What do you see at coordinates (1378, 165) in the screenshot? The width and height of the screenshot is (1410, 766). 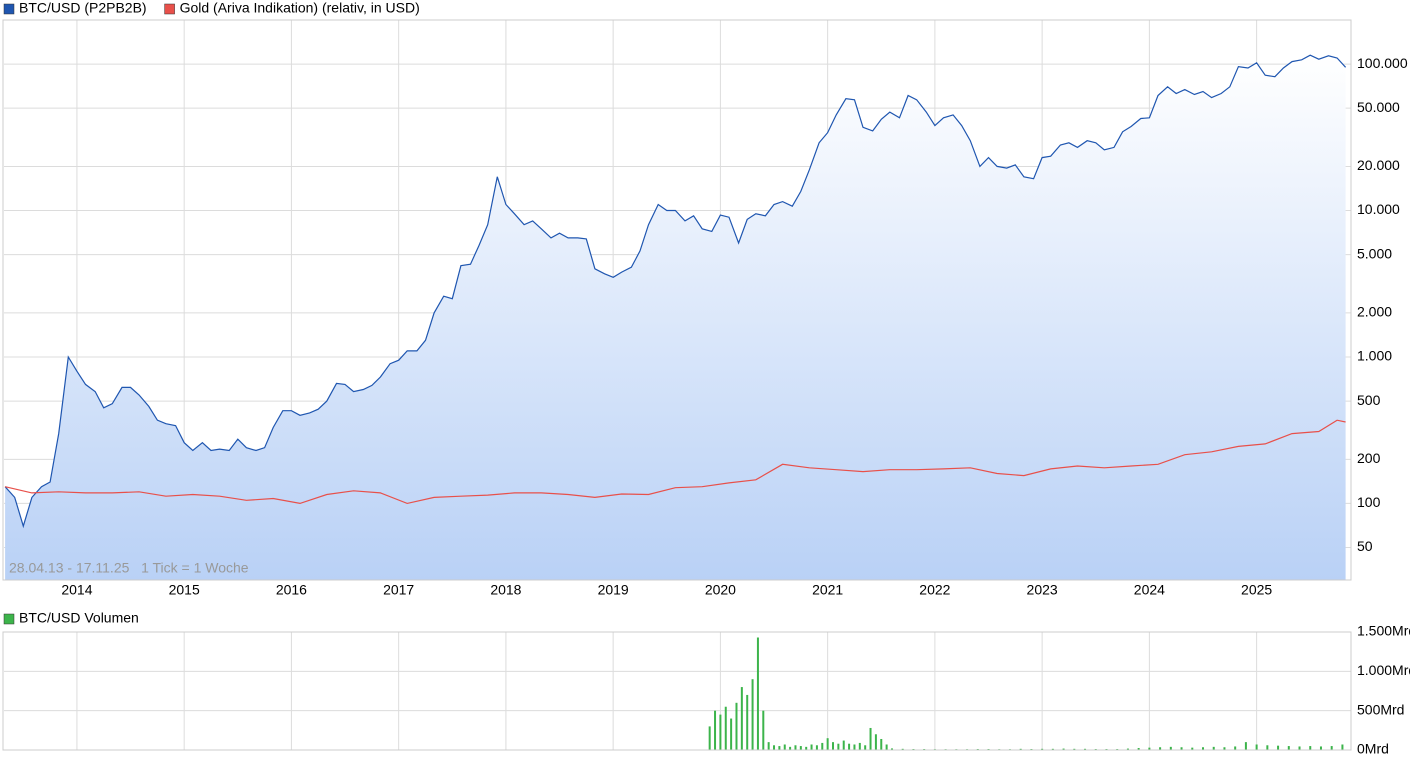 I see `y-tick-label: 20.000` at bounding box center [1378, 165].